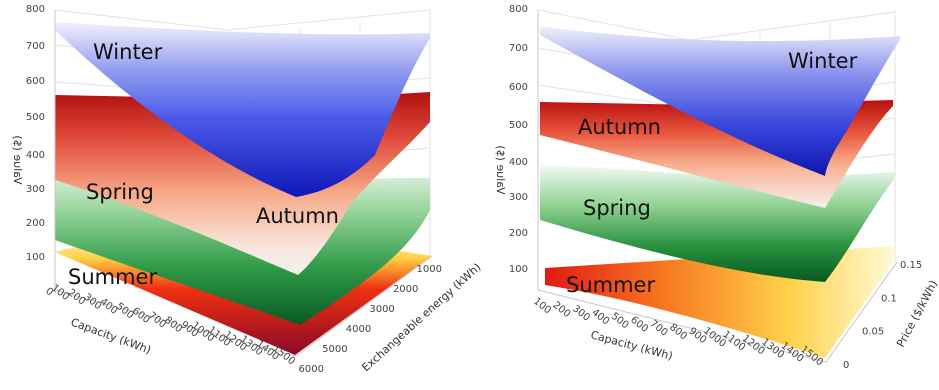 This screenshot has width=939, height=390. Describe the element at coordinates (542, 306) in the screenshot. I see `tick-label: 100` at that location.